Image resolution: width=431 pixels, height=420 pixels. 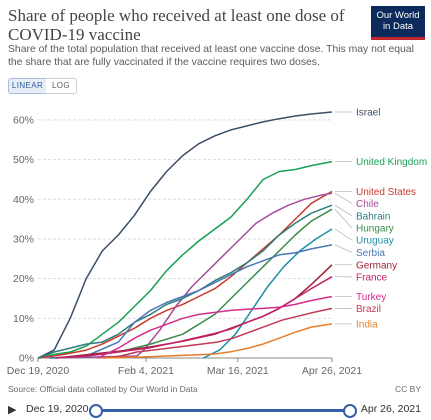 What do you see at coordinates (23, 319) in the screenshot?
I see `y-tick-label: 10%` at bounding box center [23, 319].